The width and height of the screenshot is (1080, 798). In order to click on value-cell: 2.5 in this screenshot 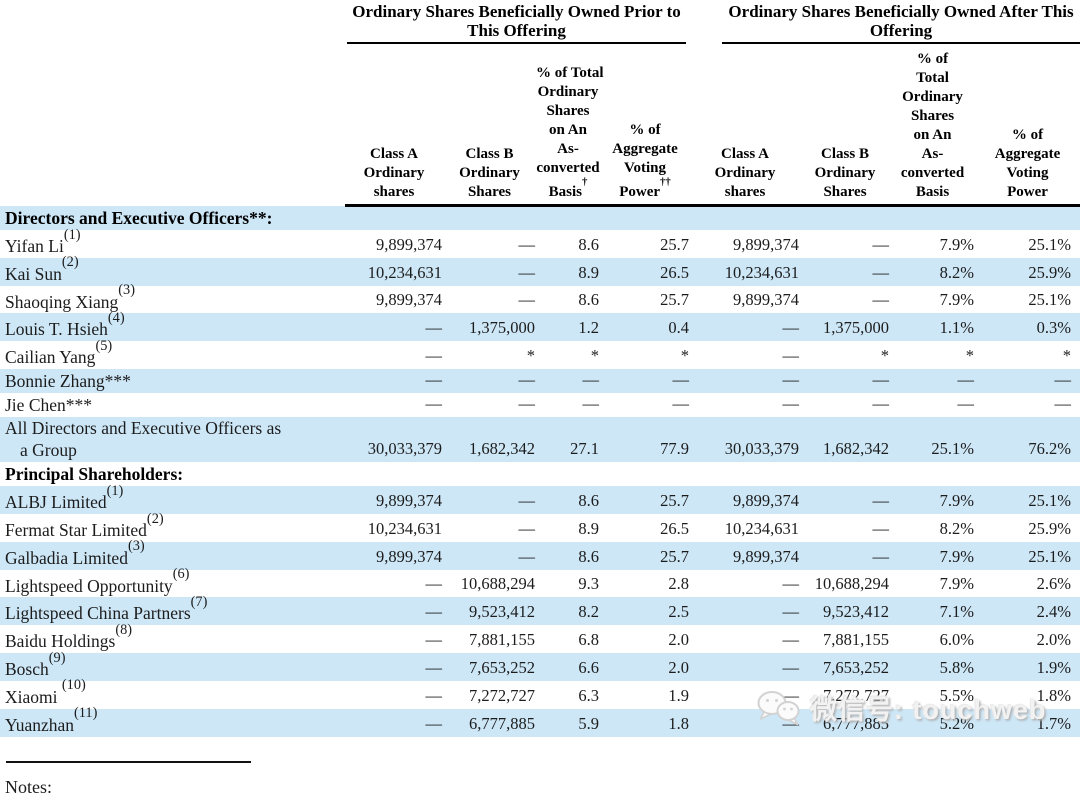, I will do `click(679, 612)`.